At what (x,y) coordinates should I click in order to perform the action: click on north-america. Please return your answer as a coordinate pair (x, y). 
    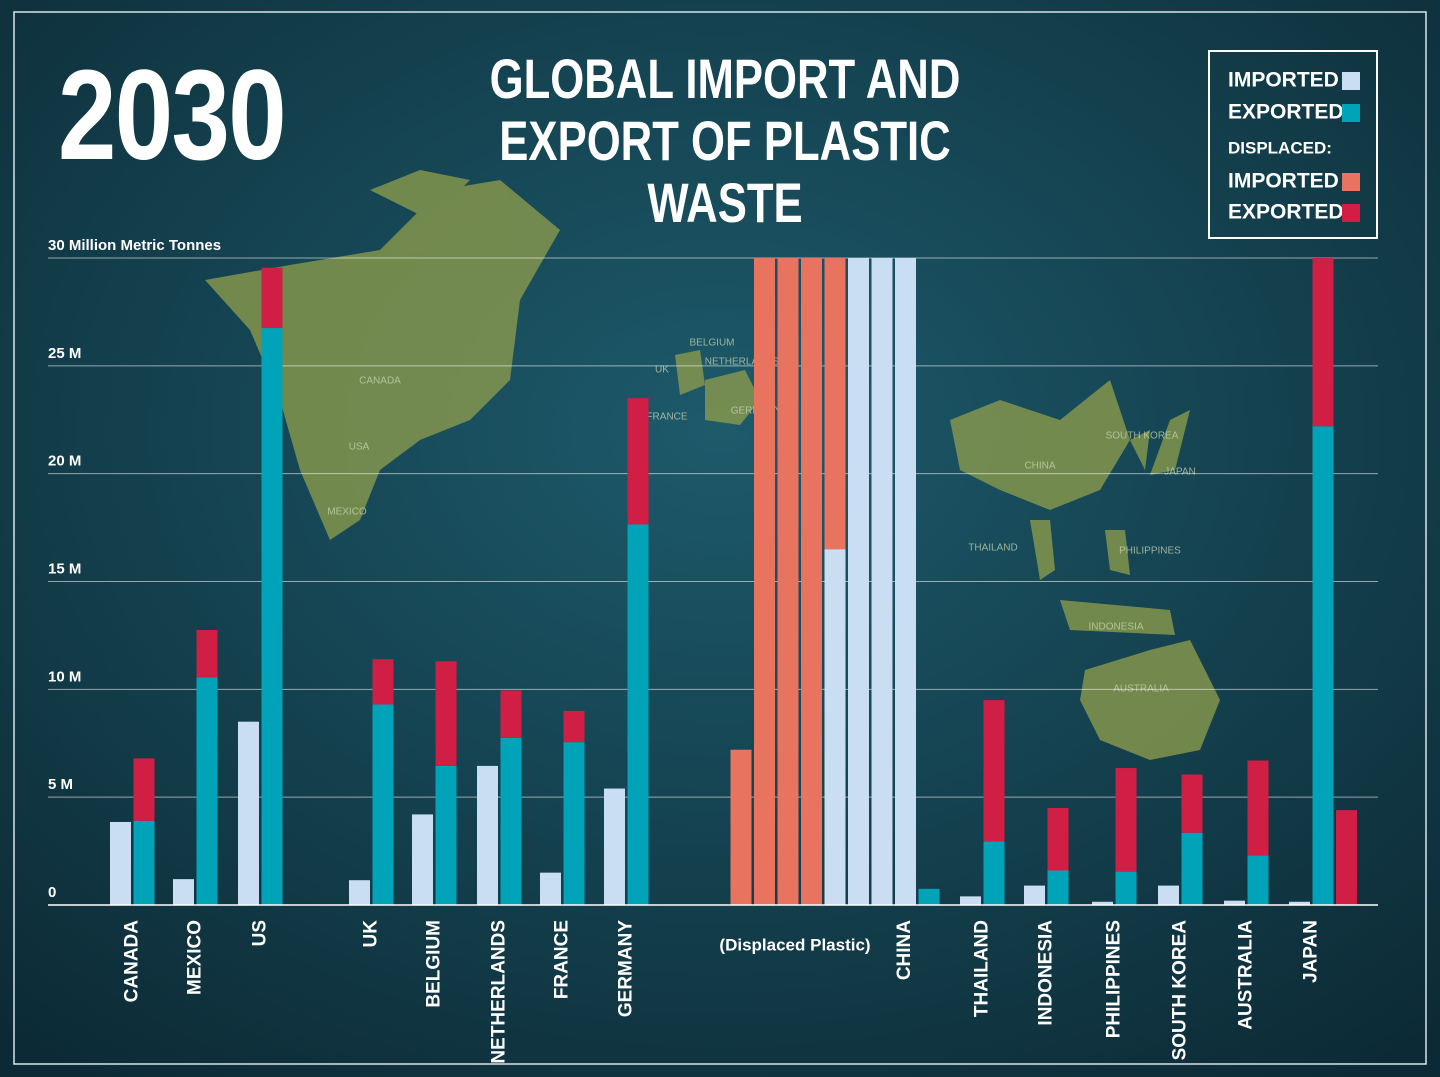
    Looking at the image, I should click on (382, 360).